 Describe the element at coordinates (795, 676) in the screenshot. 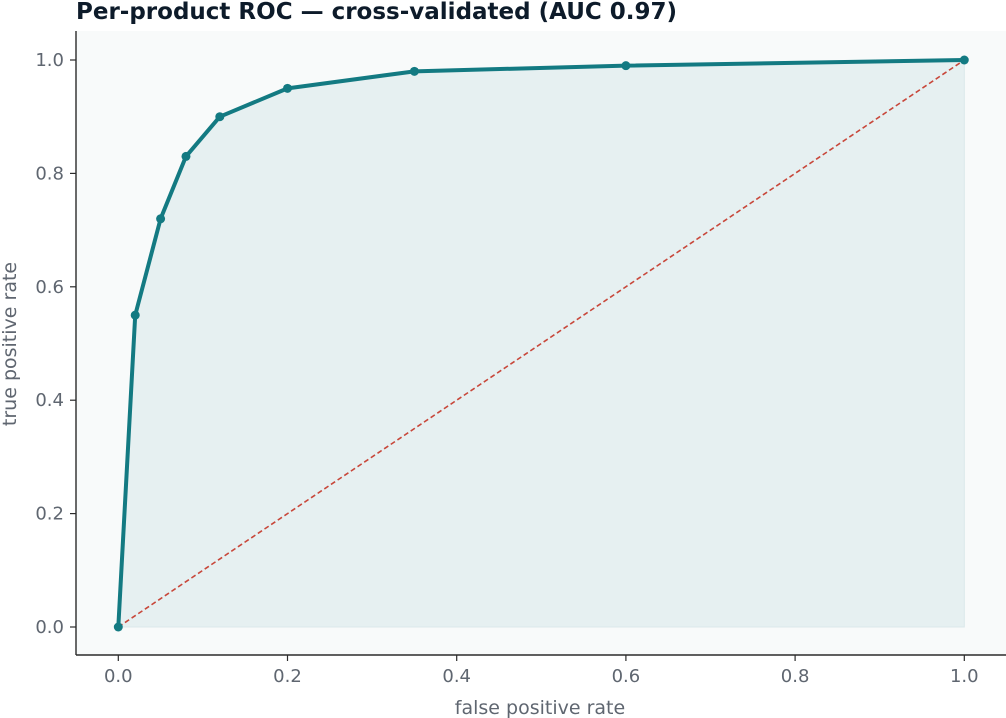

I see `x-tick-label: 0.8` at that location.